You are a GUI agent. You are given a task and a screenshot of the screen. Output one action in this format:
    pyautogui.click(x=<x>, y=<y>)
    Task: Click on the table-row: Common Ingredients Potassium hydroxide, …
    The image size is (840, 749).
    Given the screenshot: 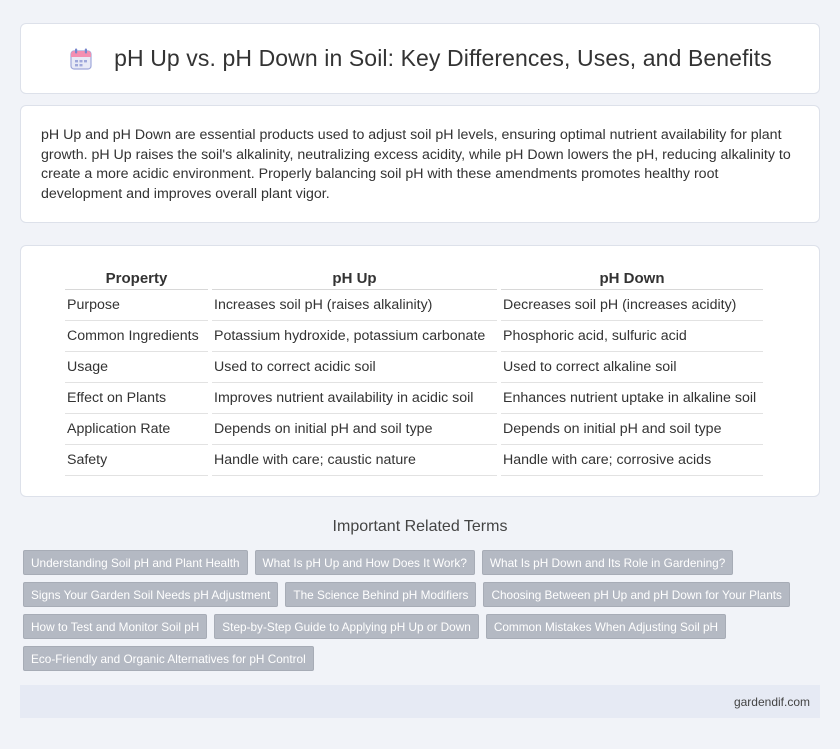 What is the action you would take?
    pyautogui.click(x=414, y=336)
    